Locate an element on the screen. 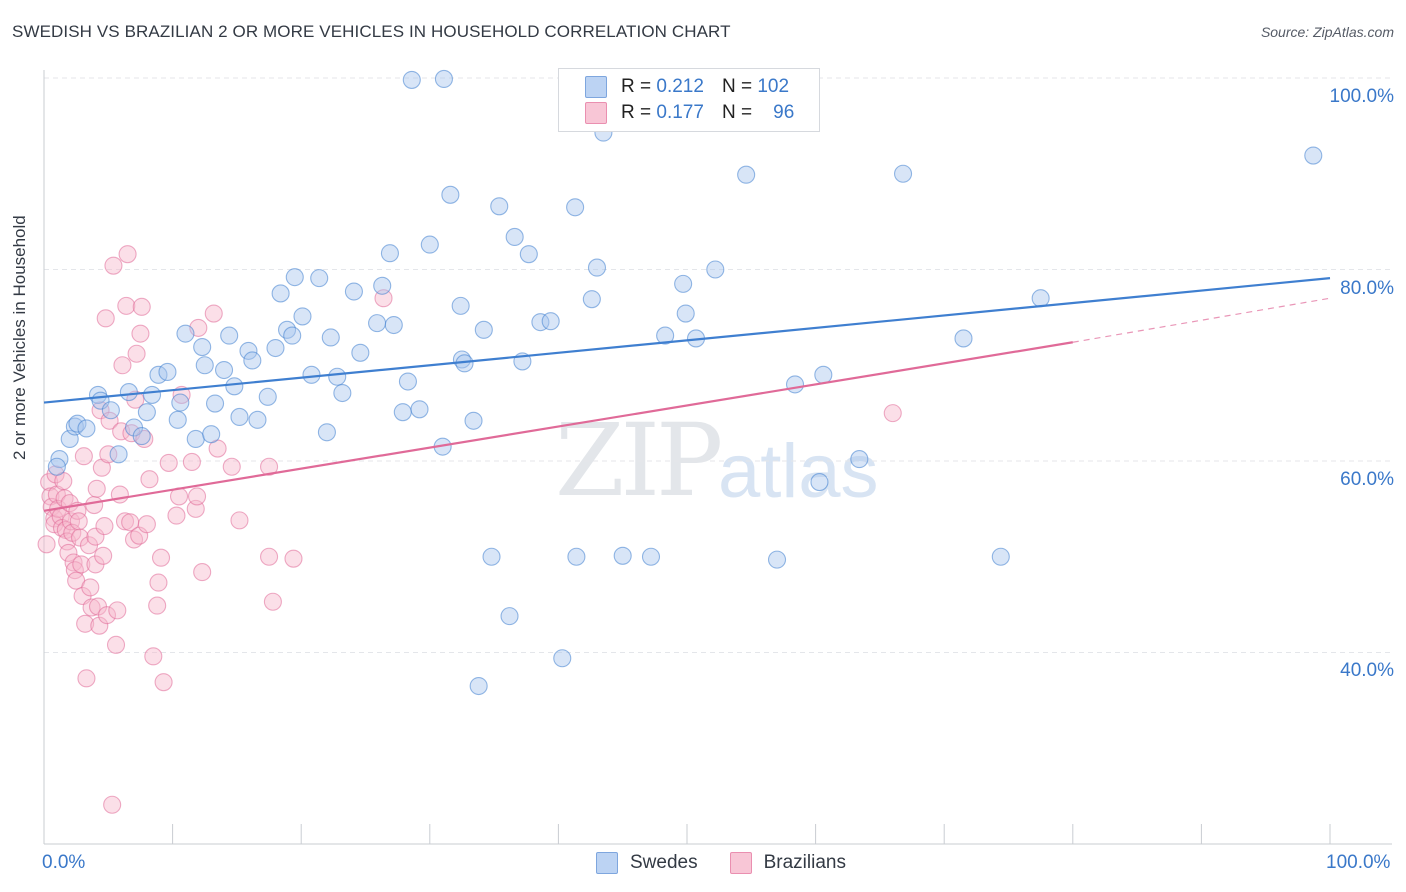  swedes-n-value: 102 is located at coordinates (773, 86).